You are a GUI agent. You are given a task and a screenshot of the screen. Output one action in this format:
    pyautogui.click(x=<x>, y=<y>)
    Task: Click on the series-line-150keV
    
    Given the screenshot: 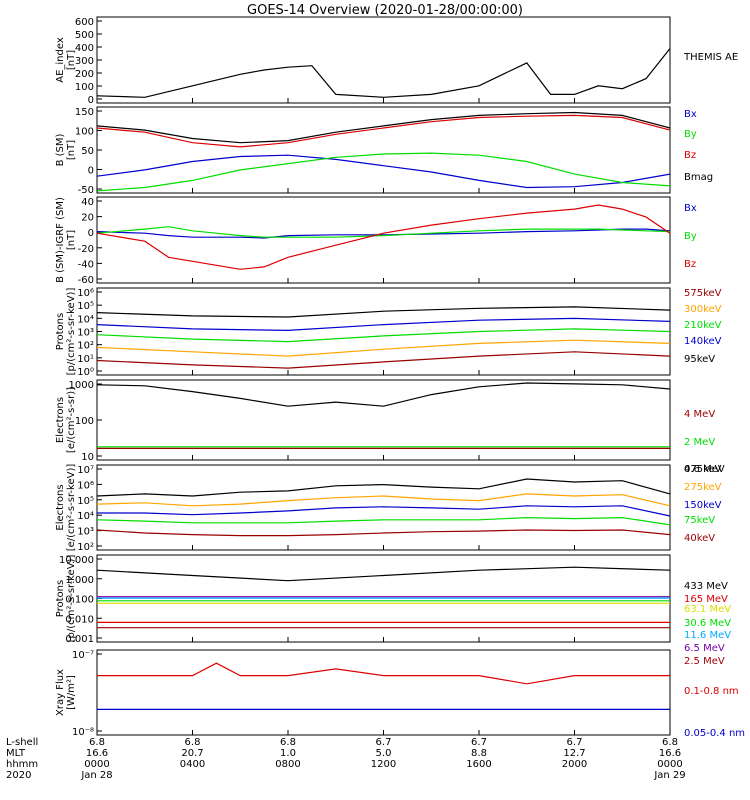 What is the action you would take?
    pyautogui.click(x=384, y=511)
    